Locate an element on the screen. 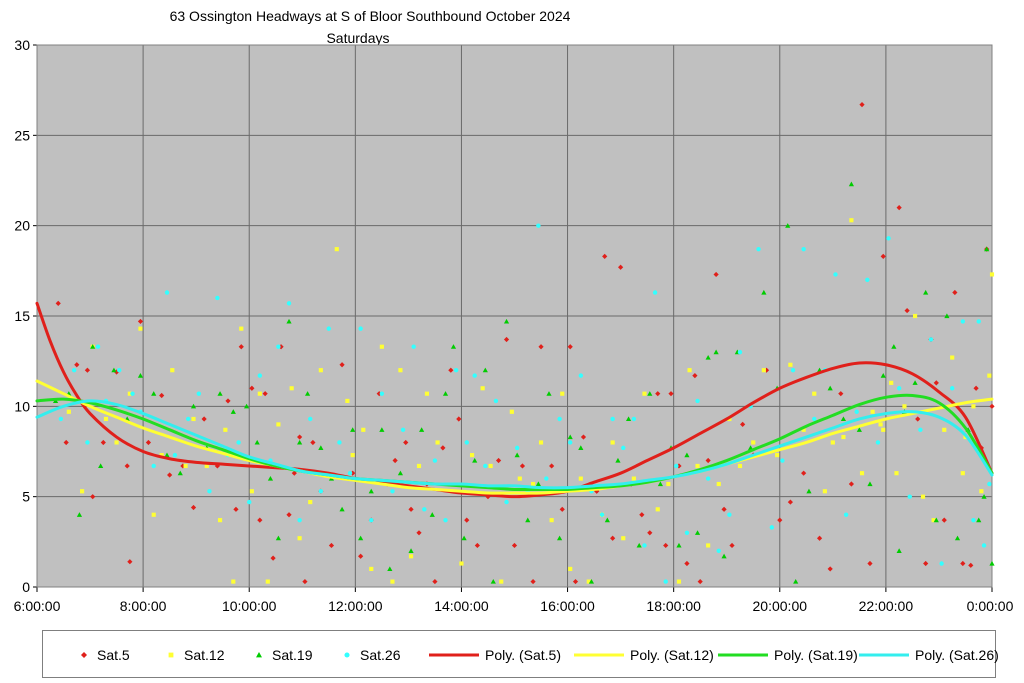 This screenshot has height=683, width=1024. chart-subtitle: Saturdays is located at coordinates (357, 38).